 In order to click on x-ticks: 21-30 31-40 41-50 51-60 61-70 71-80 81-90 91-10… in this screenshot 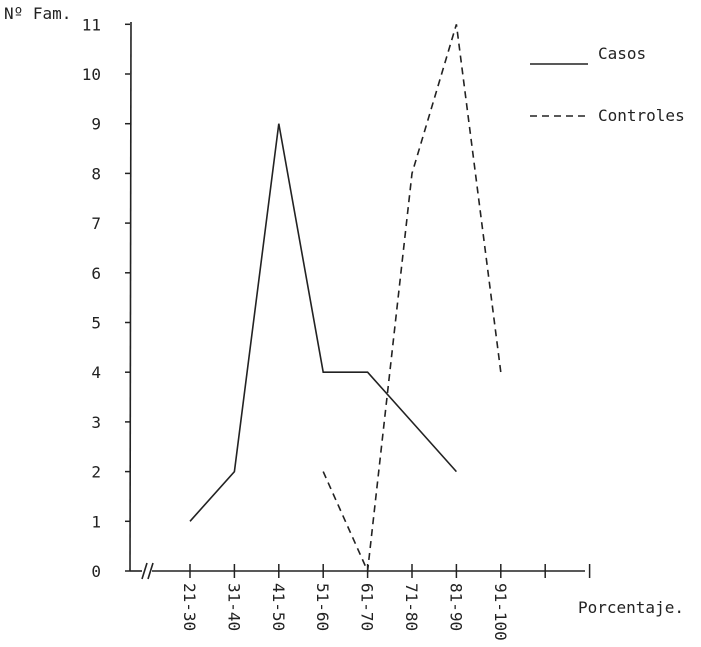, I will do `click(385, 602)`.